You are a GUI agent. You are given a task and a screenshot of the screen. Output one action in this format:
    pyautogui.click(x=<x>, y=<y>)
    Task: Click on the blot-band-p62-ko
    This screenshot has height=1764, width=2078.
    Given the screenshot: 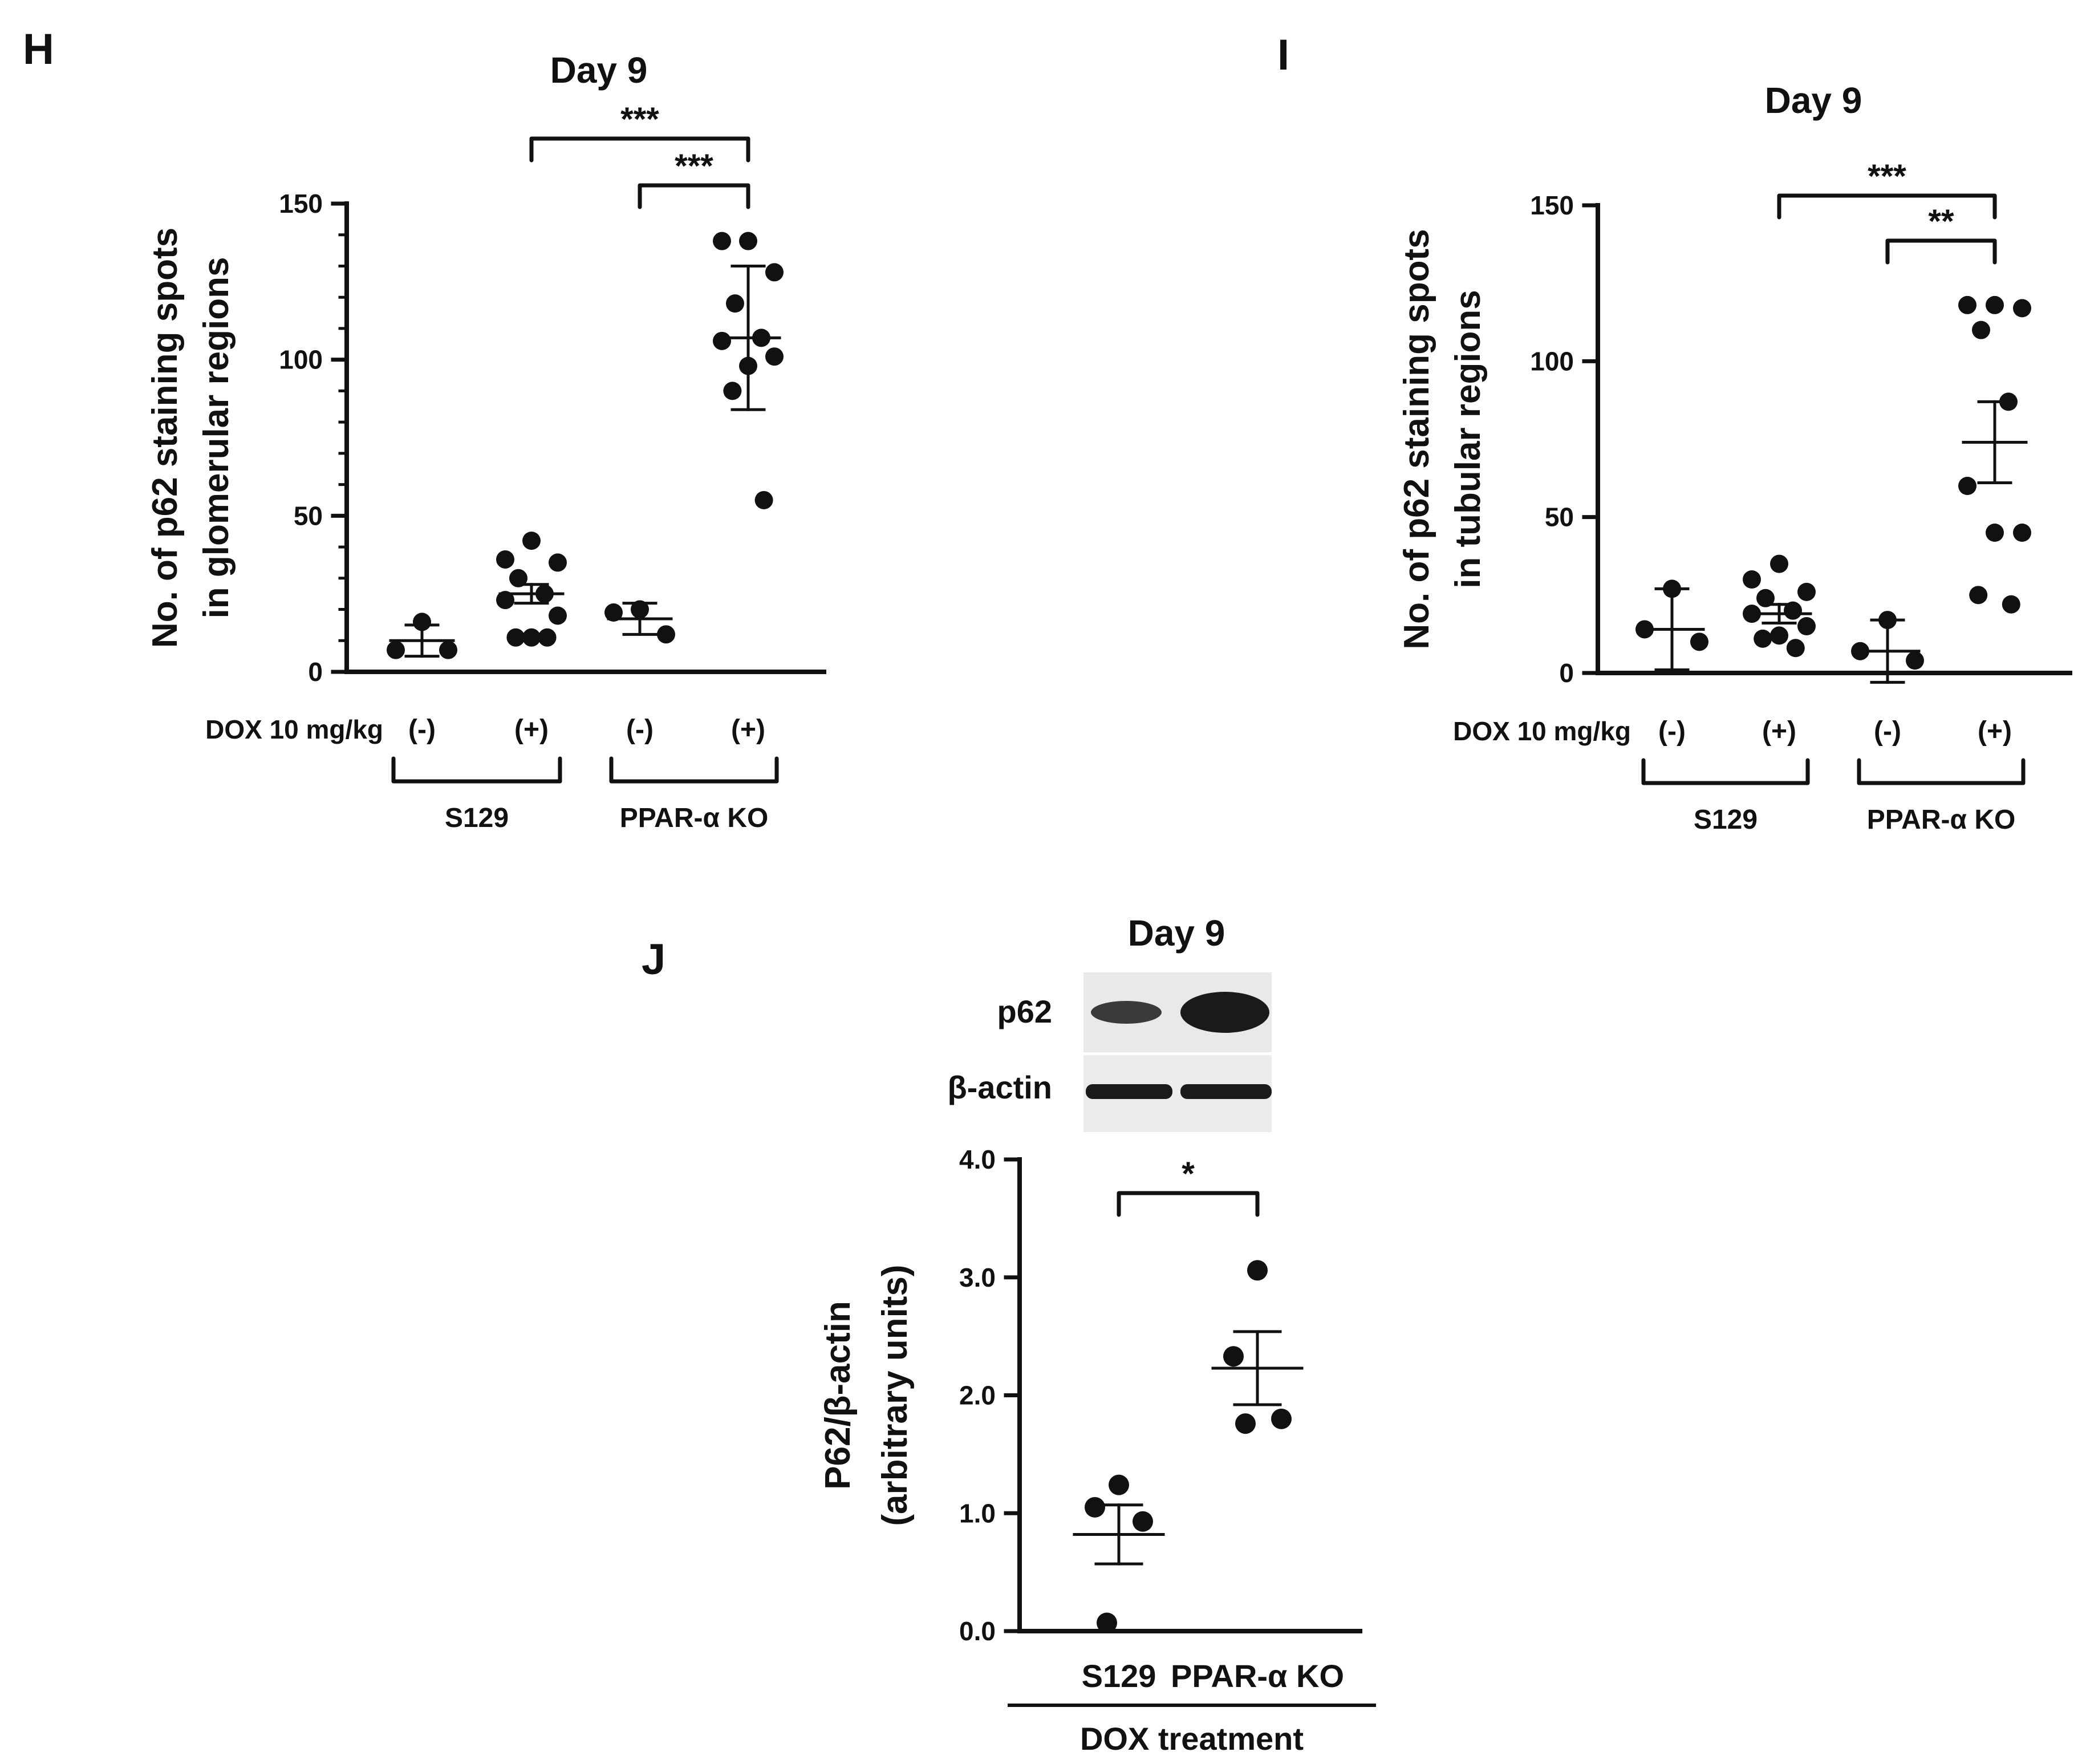 What is the action you would take?
    pyautogui.click(x=1224, y=1012)
    